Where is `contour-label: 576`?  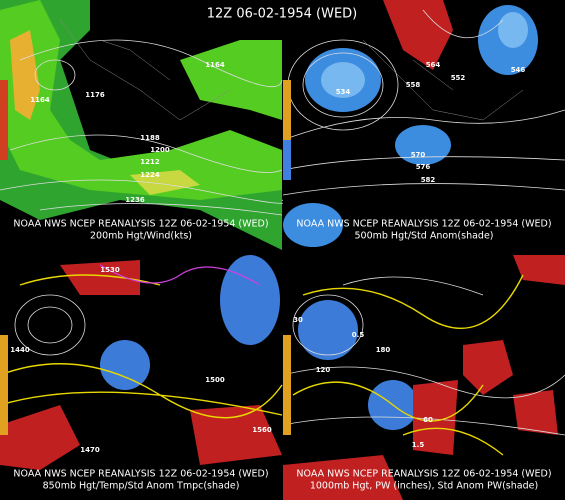 contour-label: 576 is located at coordinates (423, 167).